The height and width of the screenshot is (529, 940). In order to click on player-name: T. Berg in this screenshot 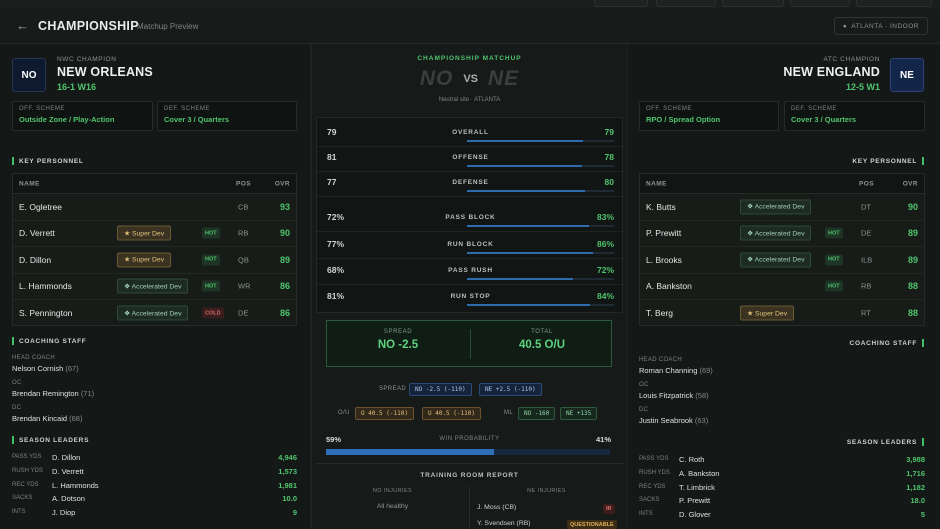, I will do `click(659, 313)`.